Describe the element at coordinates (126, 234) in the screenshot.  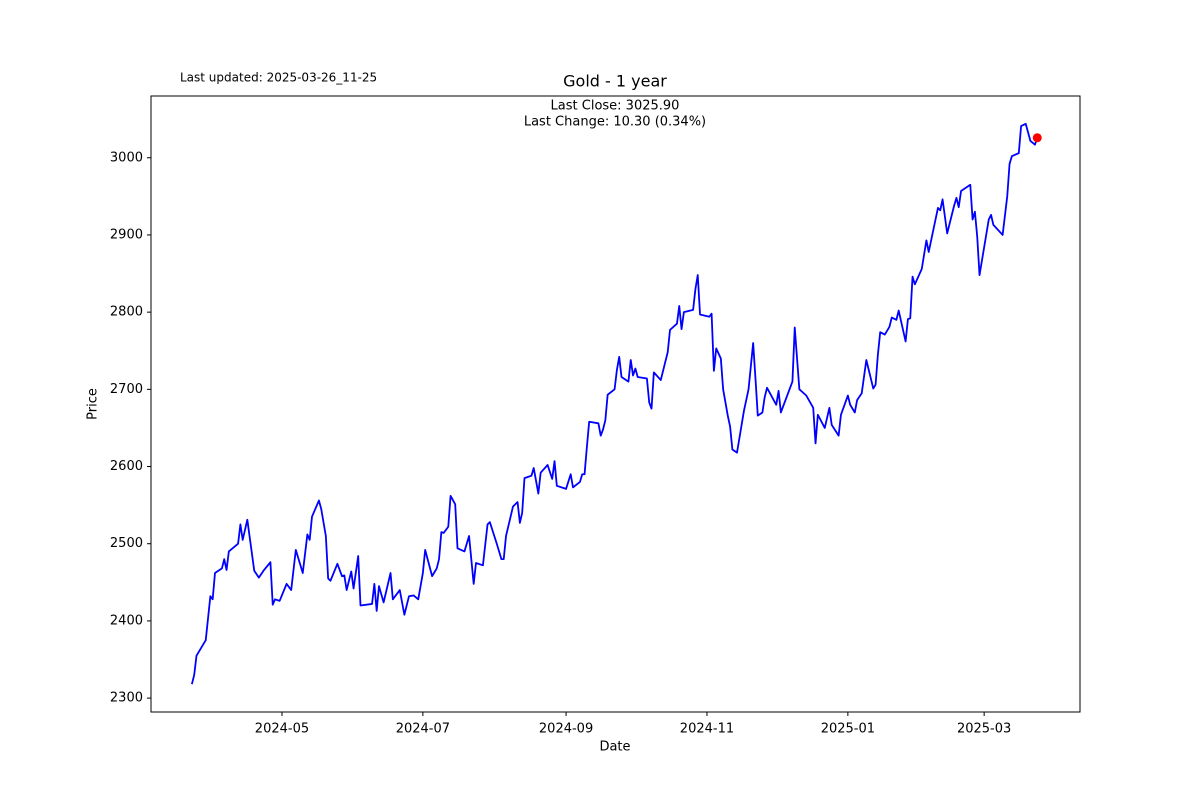
I see `y-tick-label: 2900` at that location.